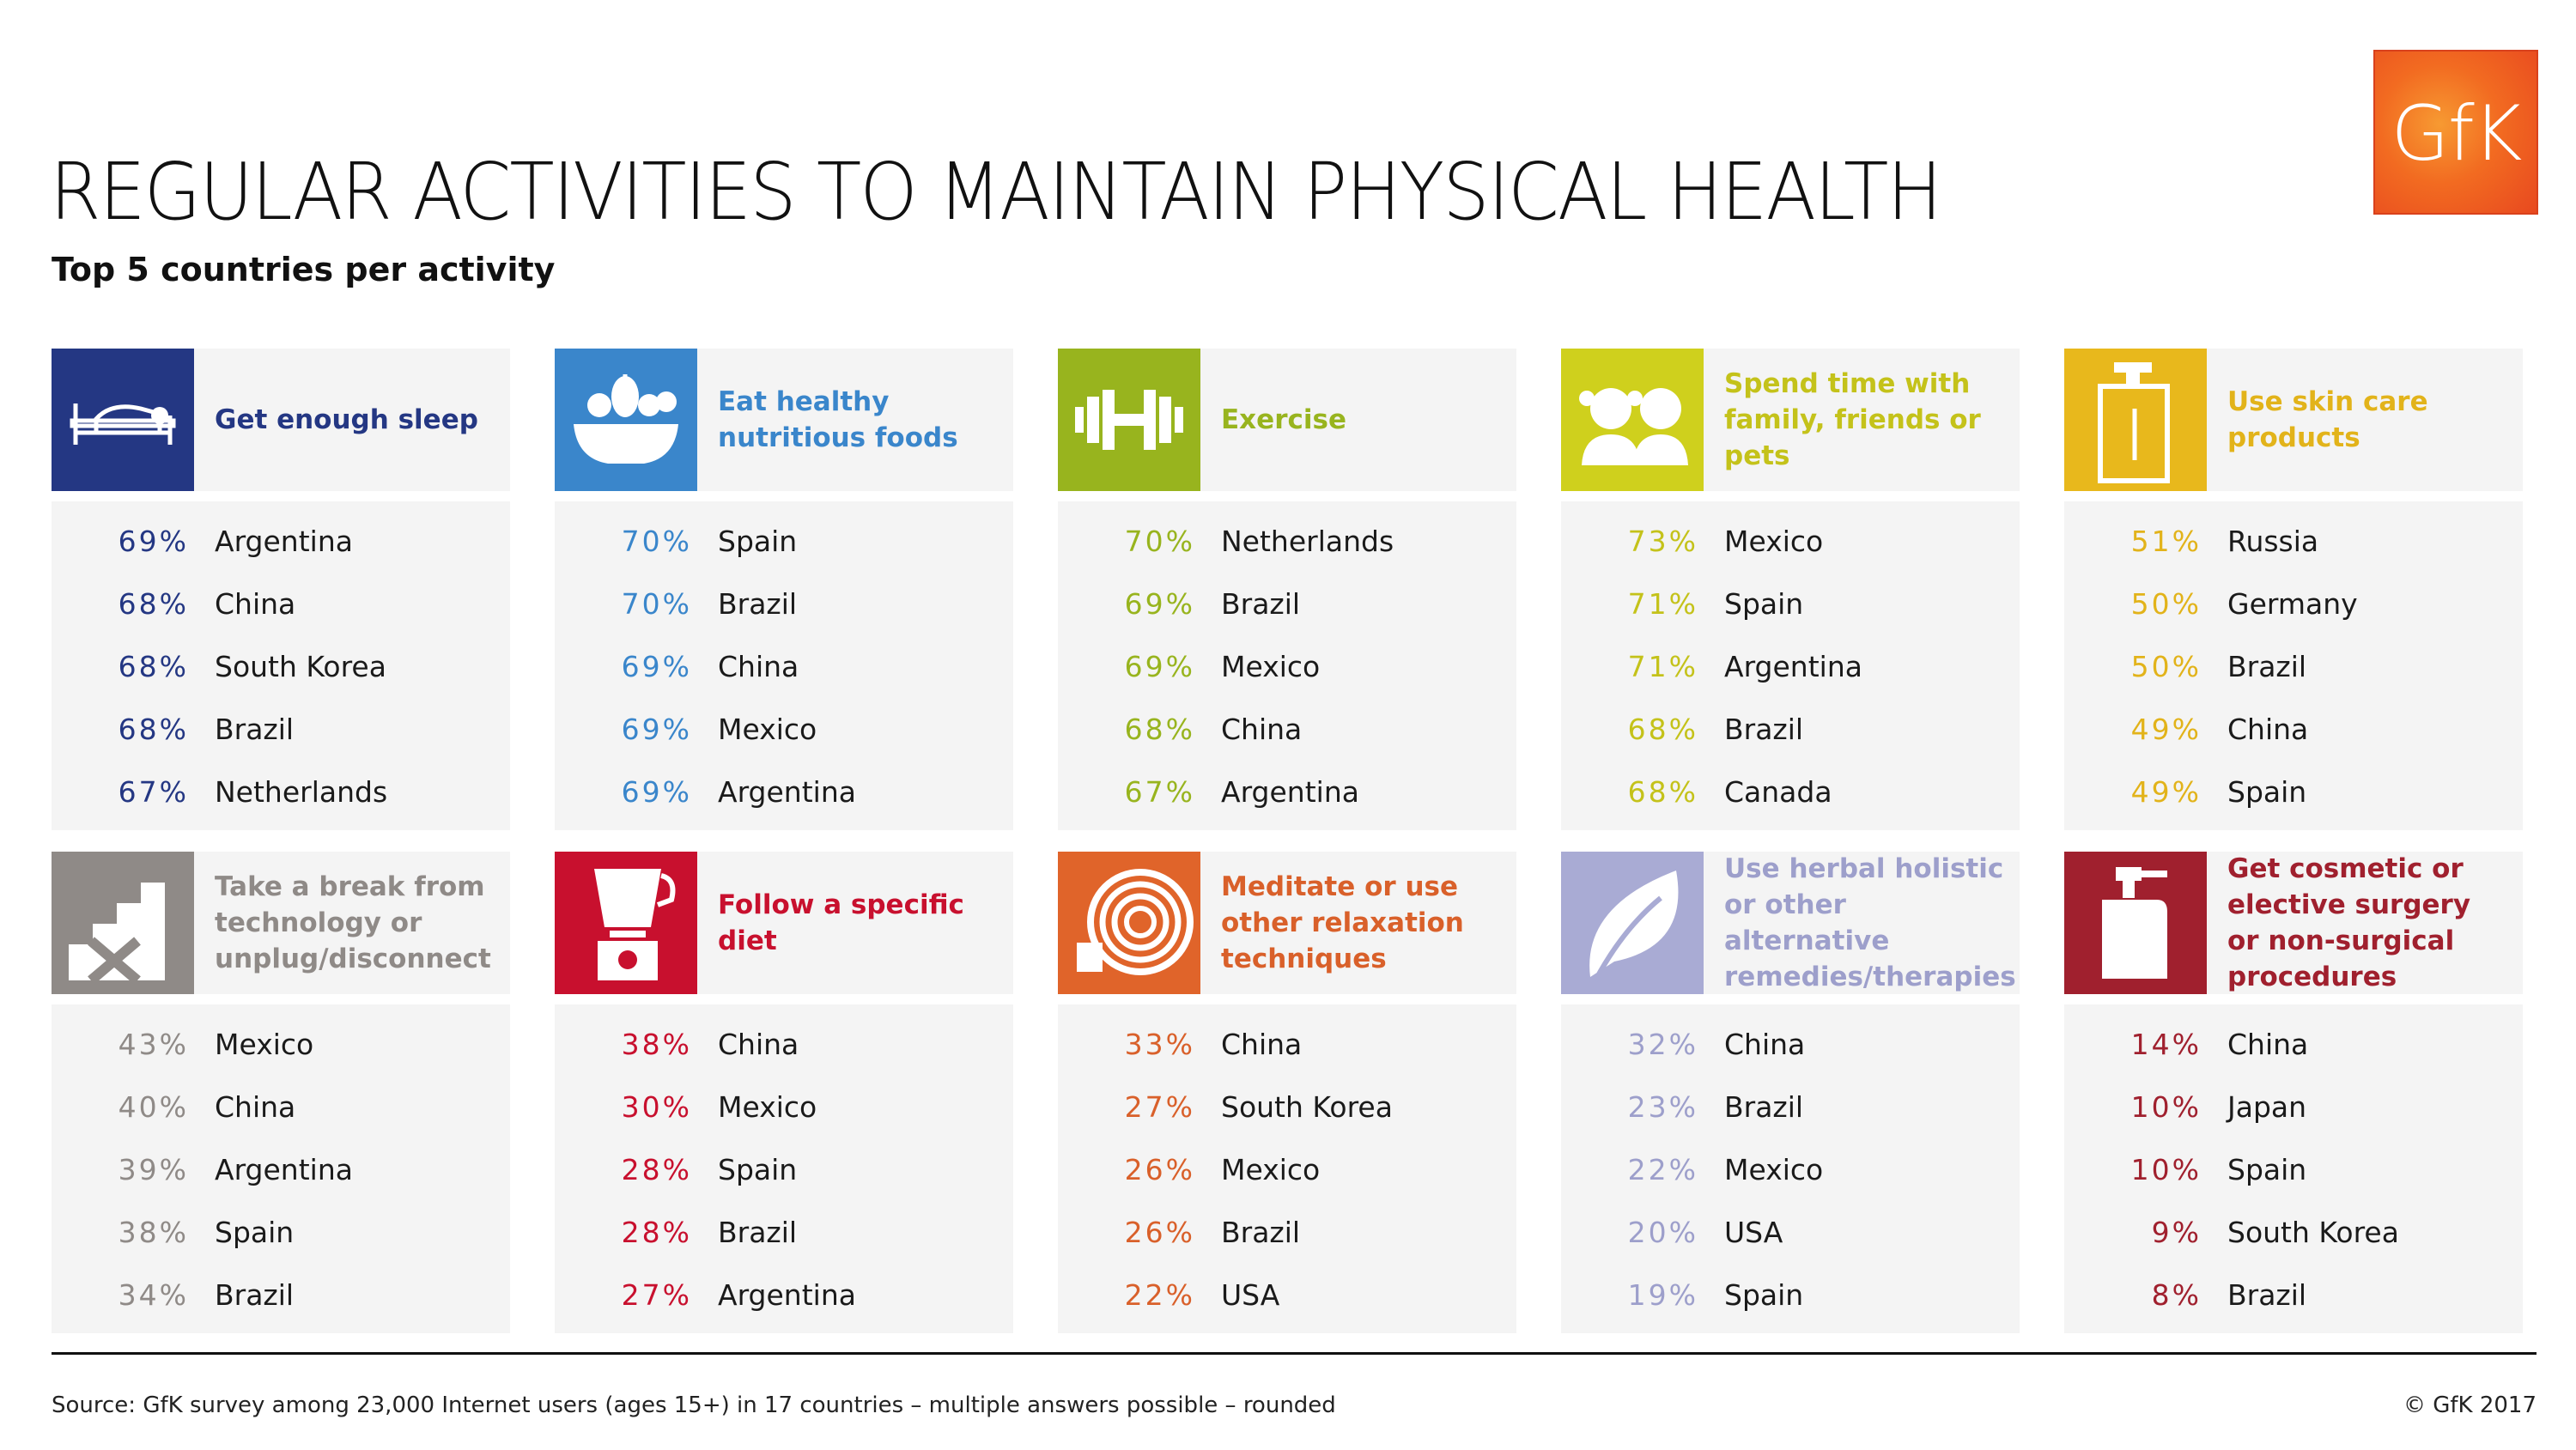 This screenshot has width=2576, height=1450. I want to click on country-row: 69% Argentina, so click(281, 541).